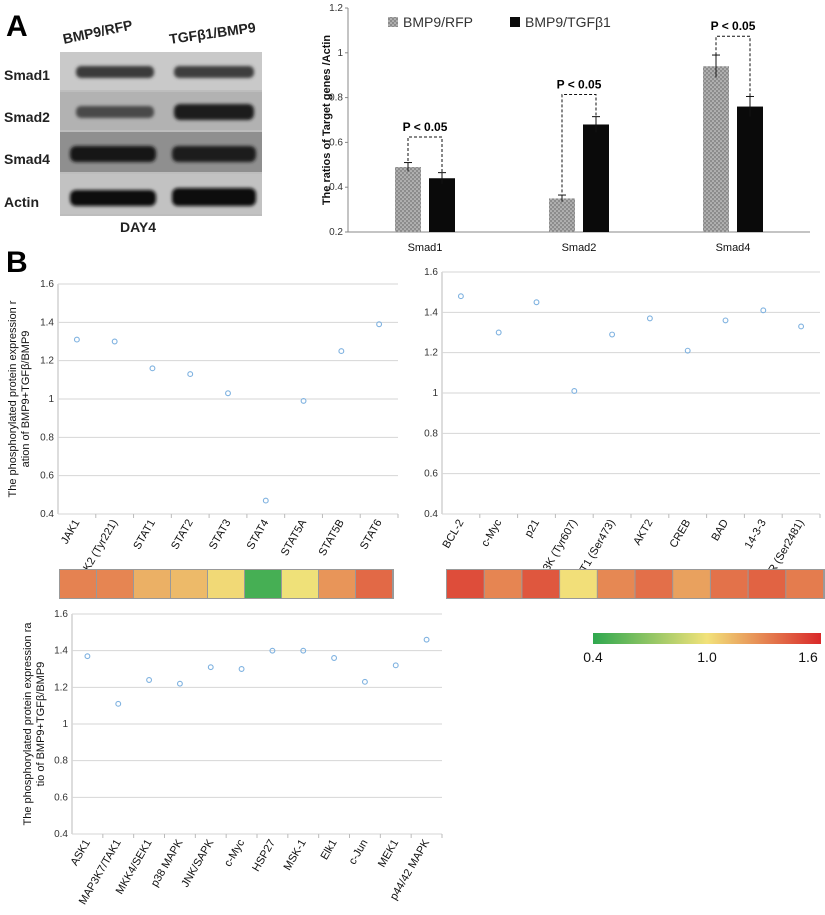 The width and height of the screenshot is (825, 915). I want to click on data-point-akt2, so click(649, 318).